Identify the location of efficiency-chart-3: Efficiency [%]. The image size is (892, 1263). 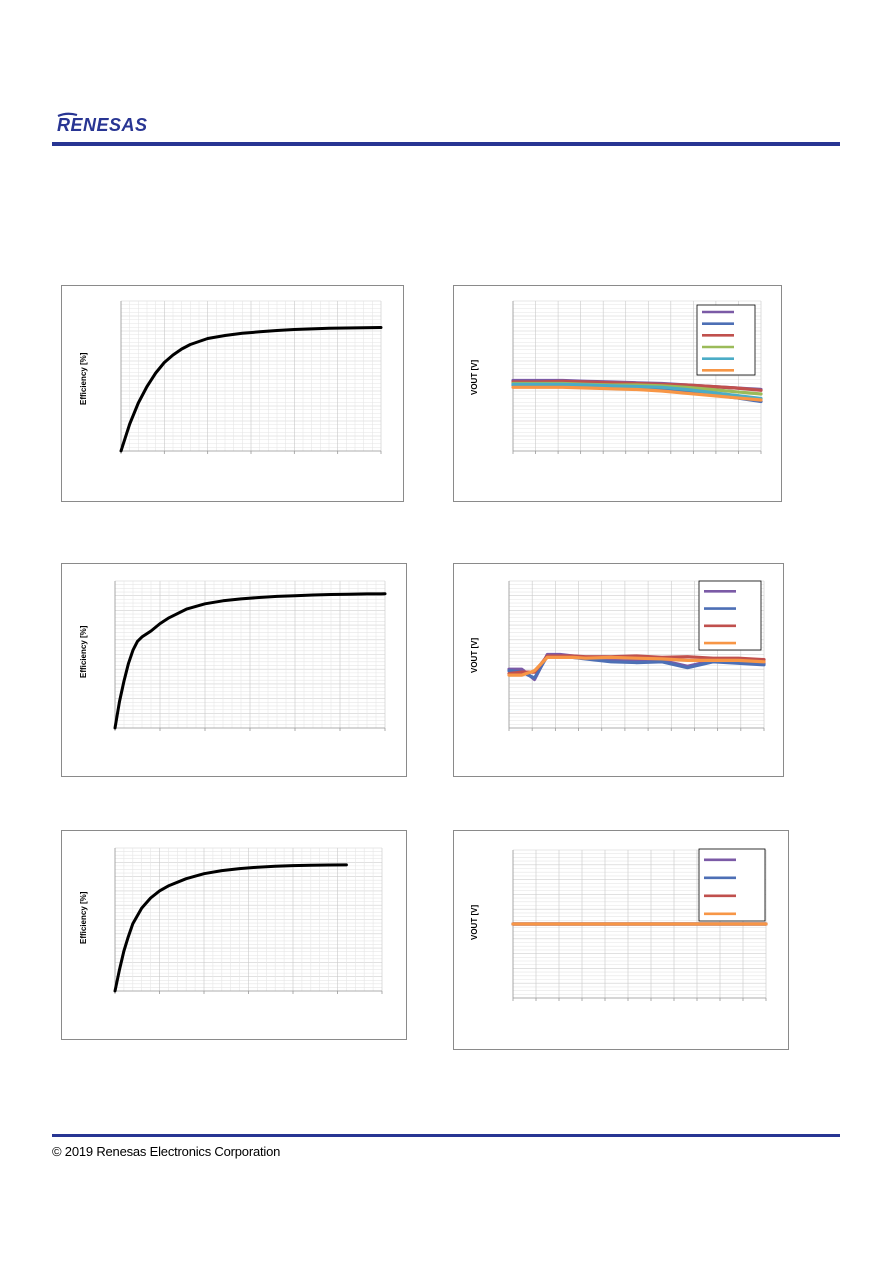
(234, 935).